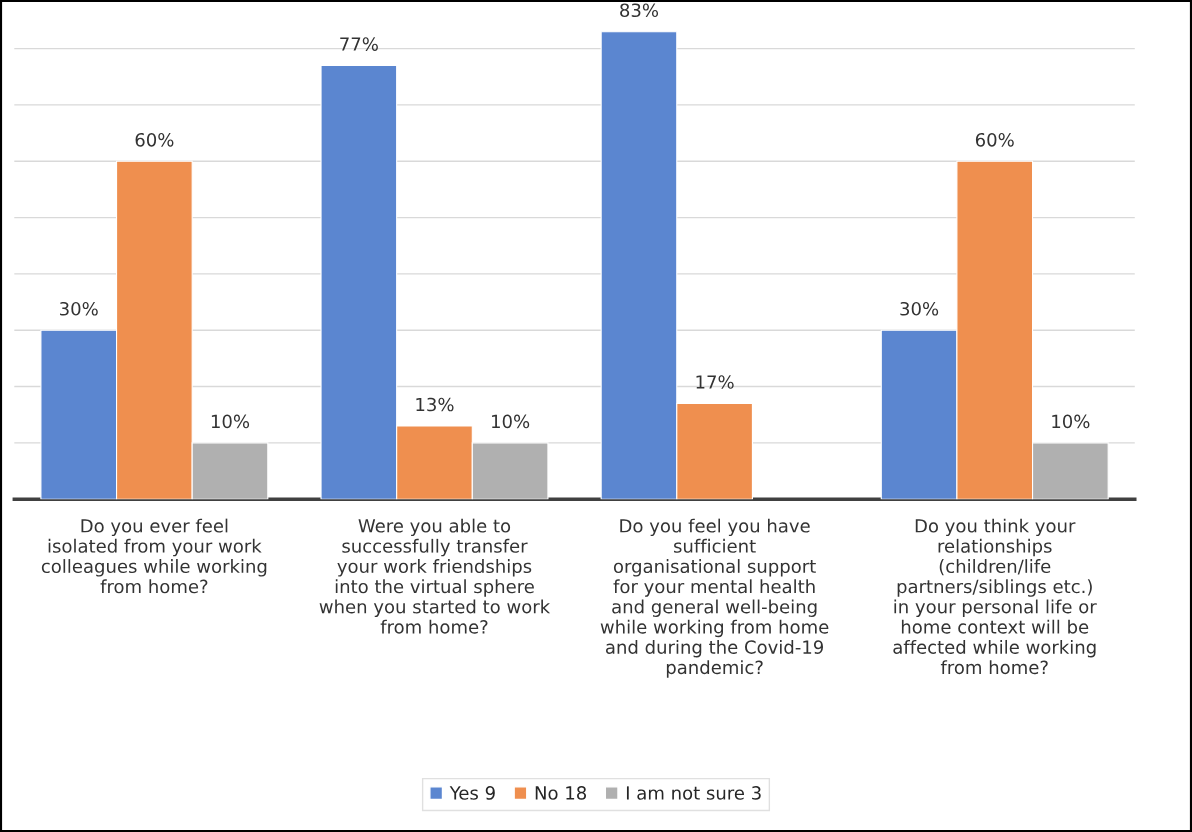 This screenshot has width=1192, height=832. What do you see at coordinates (693, 793) in the screenshot?
I see `legend-label: I am not sure 3` at bounding box center [693, 793].